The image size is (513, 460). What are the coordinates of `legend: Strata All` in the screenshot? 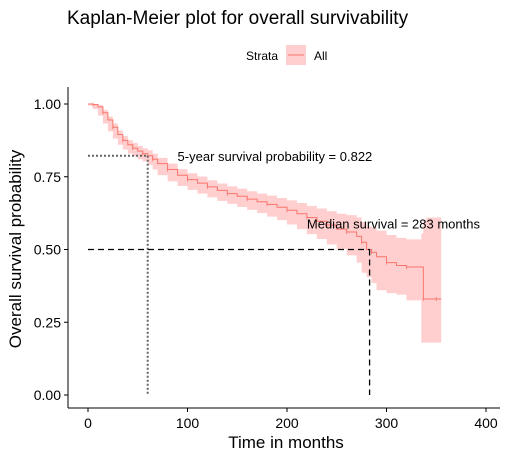 It's located at (286, 55).